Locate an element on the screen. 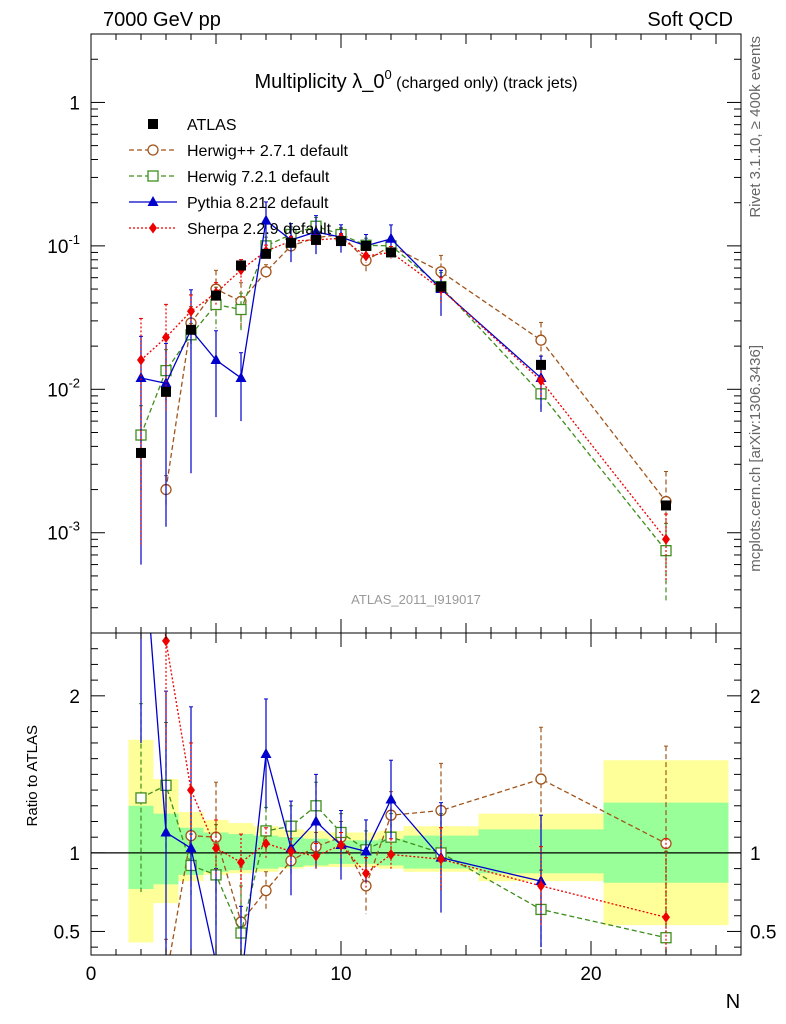 The width and height of the screenshot is (786, 1024). main-y-tick-label: 10⁻² is located at coordinates (63, 388).